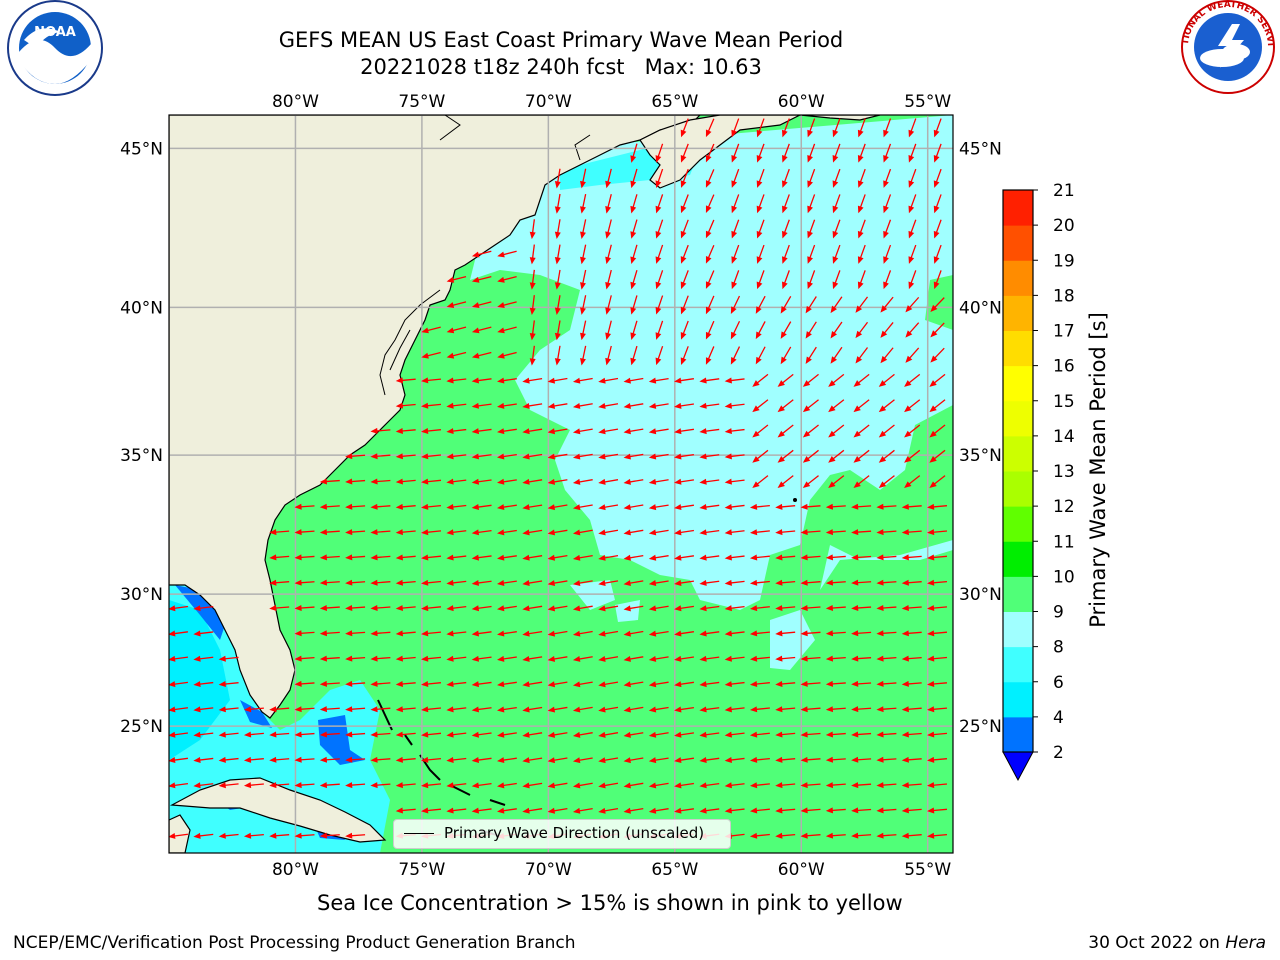 The width and height of the screenshot is (1280, 960). What do you see at coordinates (1064, 296) in the screenshot?
I see `colorbar-tick-label: 18` at bounding box center [1064, 296].